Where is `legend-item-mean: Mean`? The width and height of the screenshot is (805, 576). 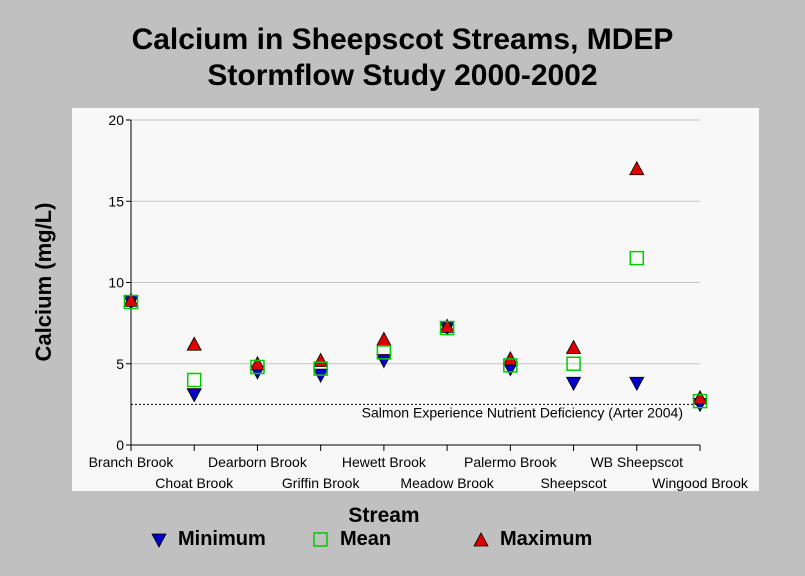 legend-item-mean: Mean is located at coordinates (351, 539).